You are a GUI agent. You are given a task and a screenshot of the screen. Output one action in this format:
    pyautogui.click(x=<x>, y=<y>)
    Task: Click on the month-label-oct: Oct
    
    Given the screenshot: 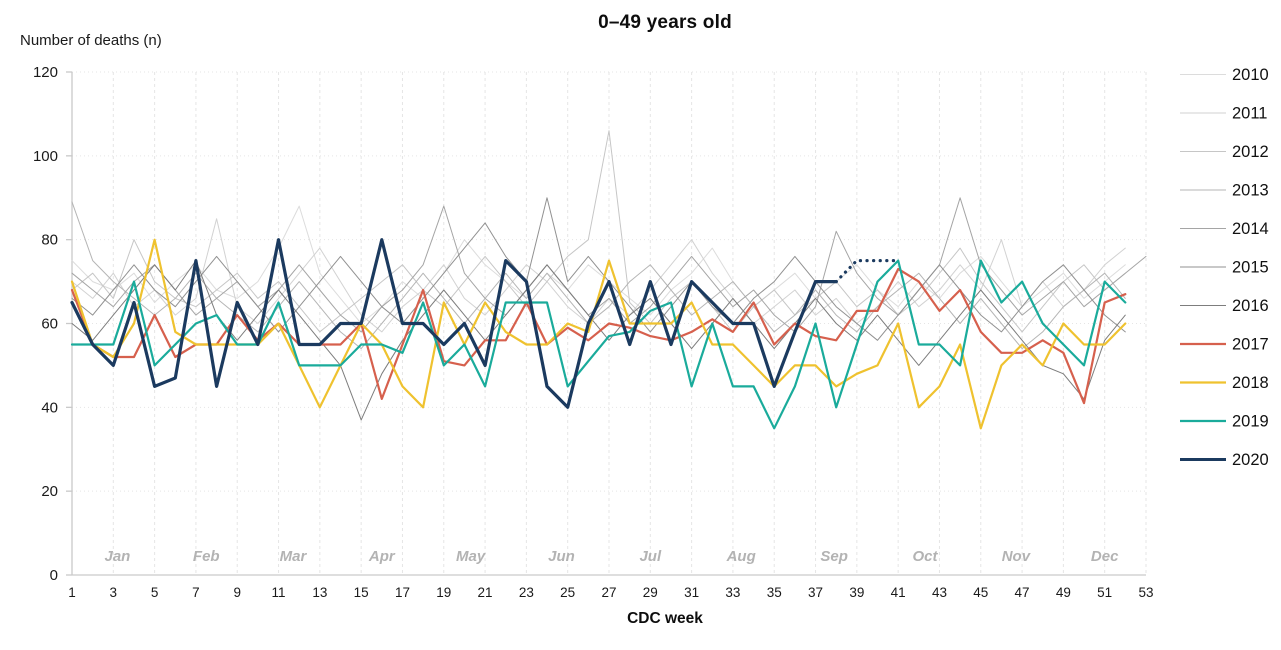 What is the action you would take?
    pyautogui.click(x=925, y=556)
    